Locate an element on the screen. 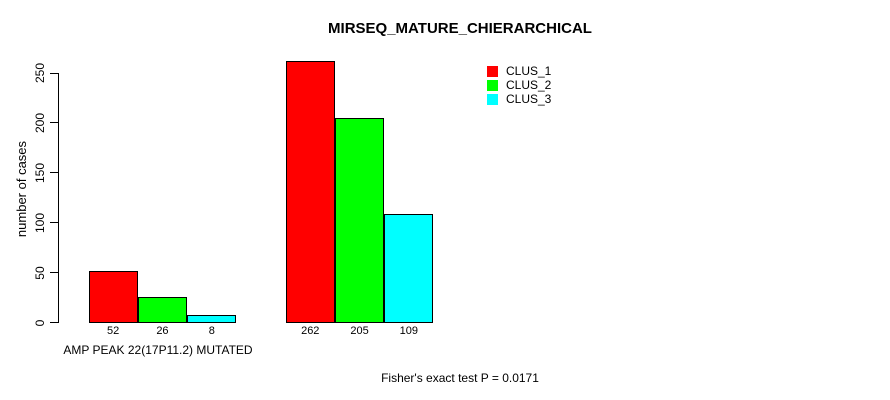  chart-title: MIRSEQ_MATURE_CHIERARCHICAL is located at coordinates (460, 28).